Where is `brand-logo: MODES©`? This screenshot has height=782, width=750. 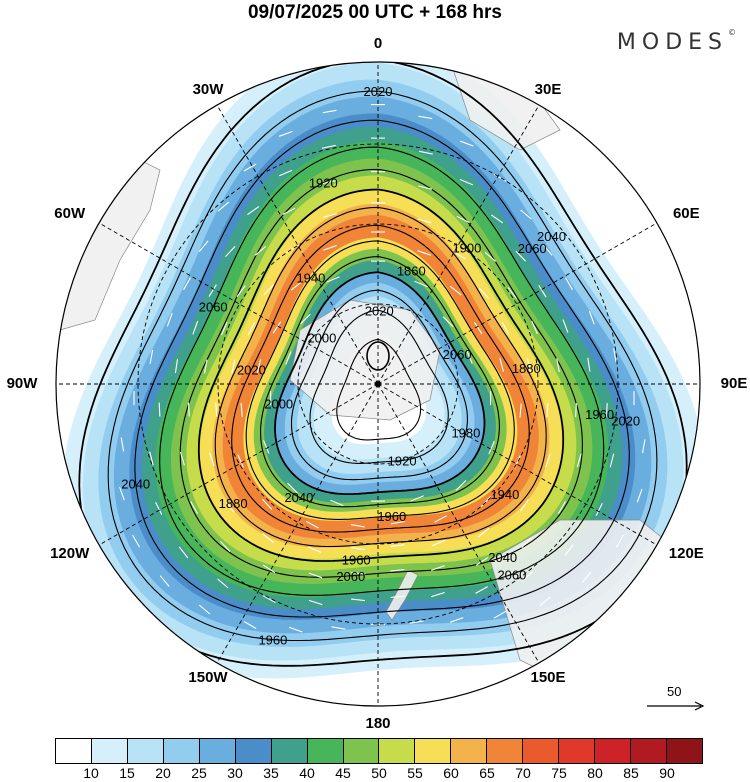
brand-logo: MODES© is located at coordinates (676, 41).